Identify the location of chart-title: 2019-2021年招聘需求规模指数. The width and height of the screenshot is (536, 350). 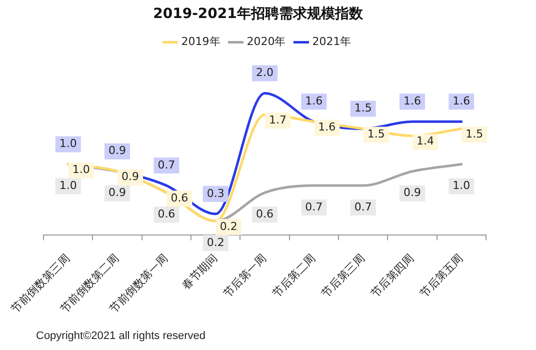
(258, 14).